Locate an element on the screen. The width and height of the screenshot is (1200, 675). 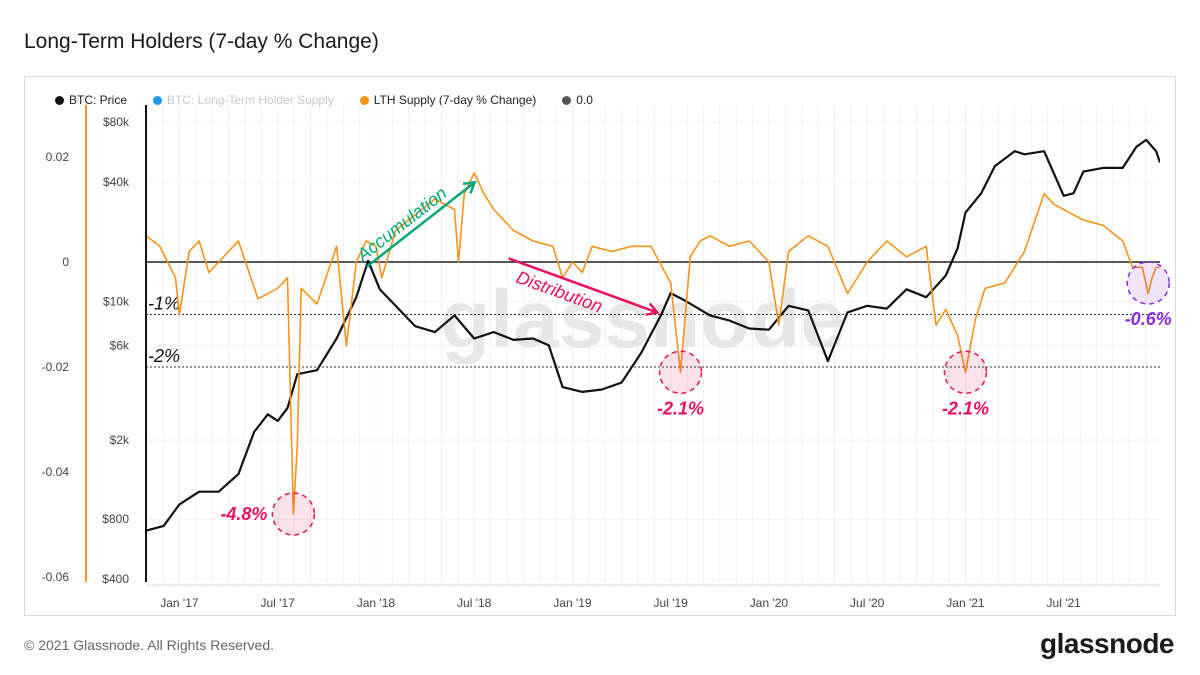
copyright-text: © 2021 Glassnode. All Rights Reserved. is located at coordinates (149, 645).